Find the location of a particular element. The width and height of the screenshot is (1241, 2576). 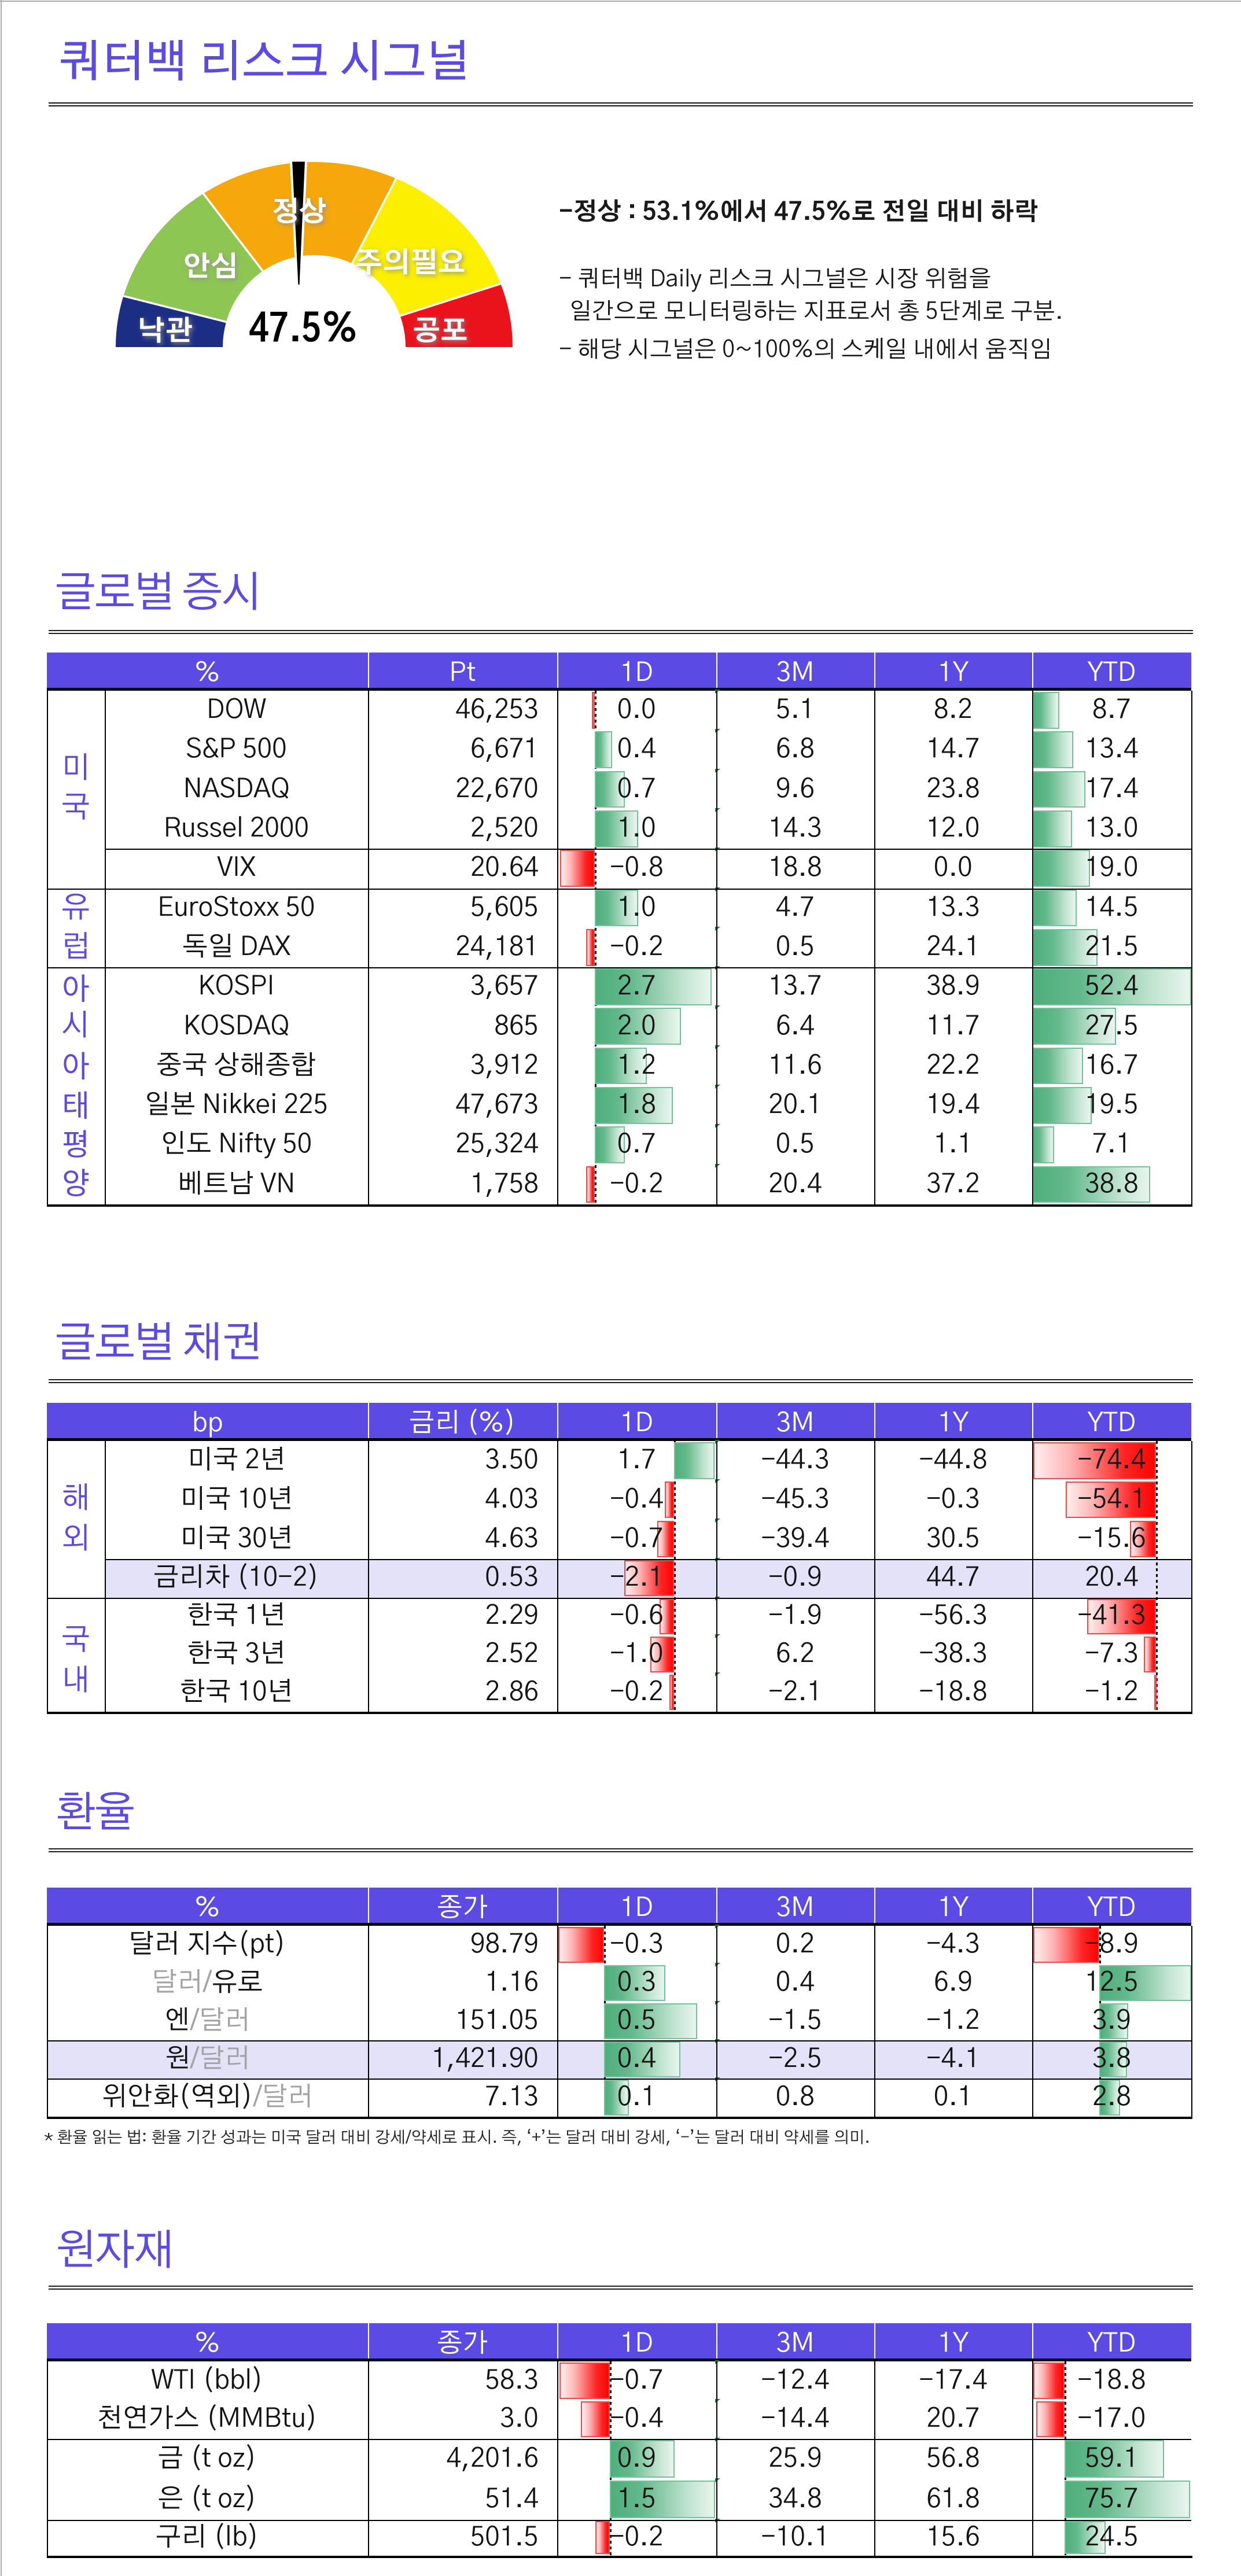

svg-text: 안심 is located at coordinates (210, 267).